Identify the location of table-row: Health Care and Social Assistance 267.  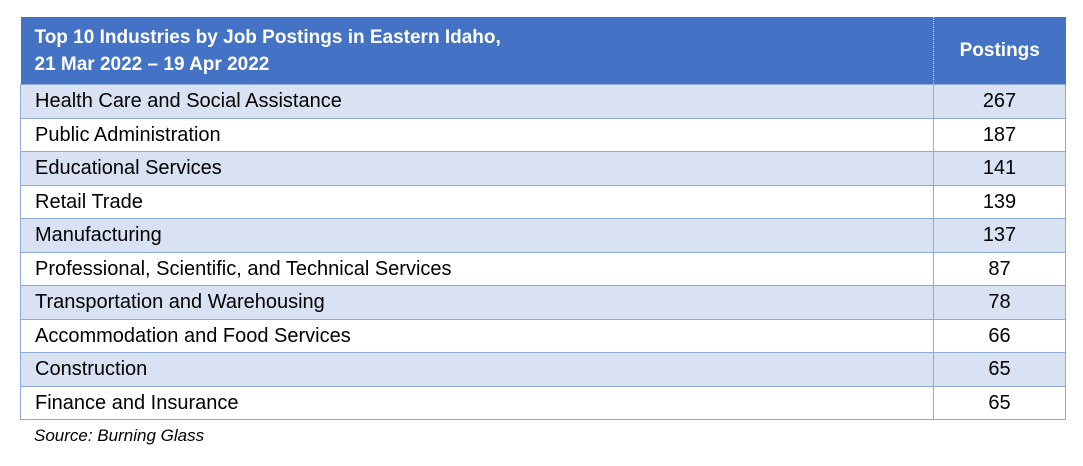
(543, 101).